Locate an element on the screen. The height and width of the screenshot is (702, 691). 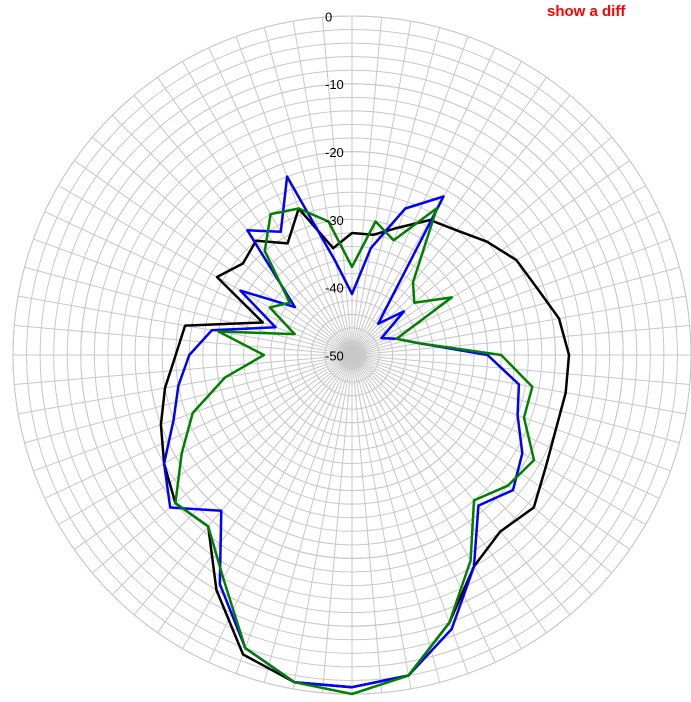
r-tick-label: -30 is located at coordinates (334, 220).